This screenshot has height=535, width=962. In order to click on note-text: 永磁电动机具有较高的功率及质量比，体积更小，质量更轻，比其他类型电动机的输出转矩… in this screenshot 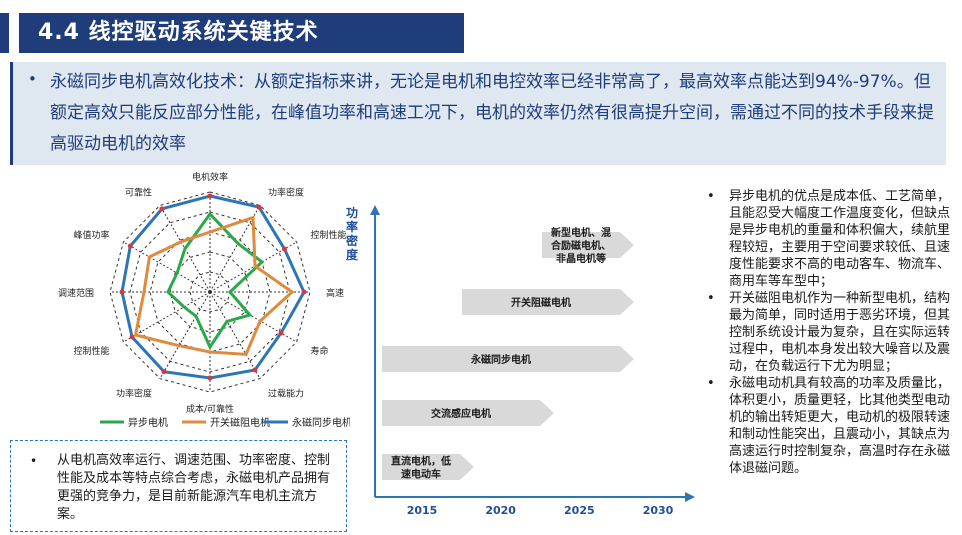, I will do `click(840, 426)`.